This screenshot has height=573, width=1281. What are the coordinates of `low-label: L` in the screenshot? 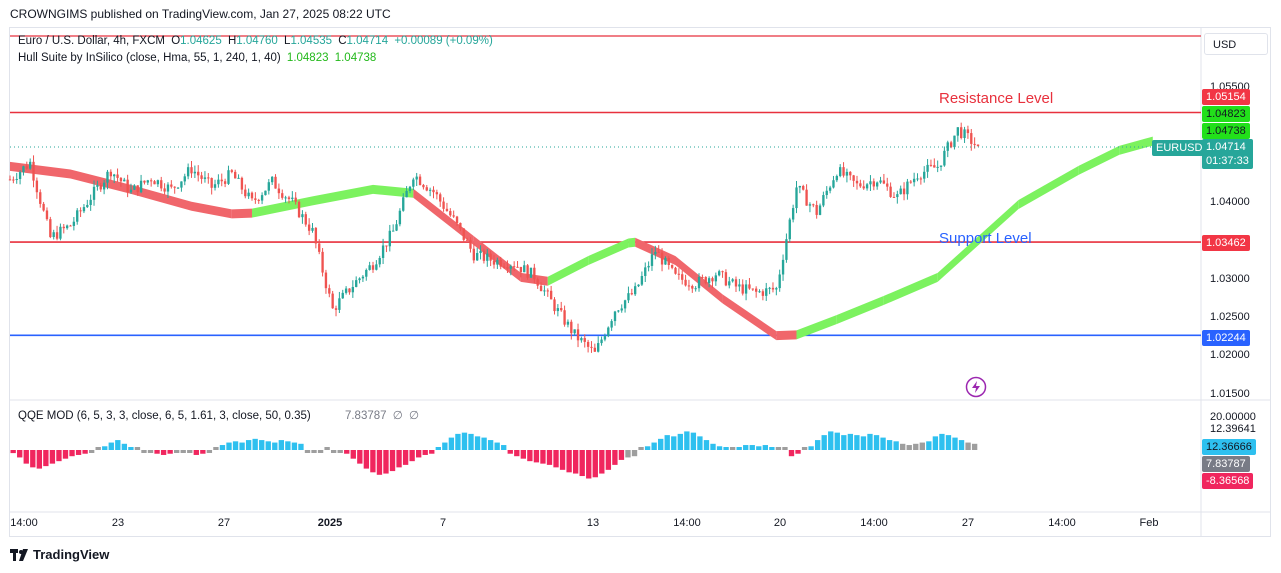 It's located at (287, 41).